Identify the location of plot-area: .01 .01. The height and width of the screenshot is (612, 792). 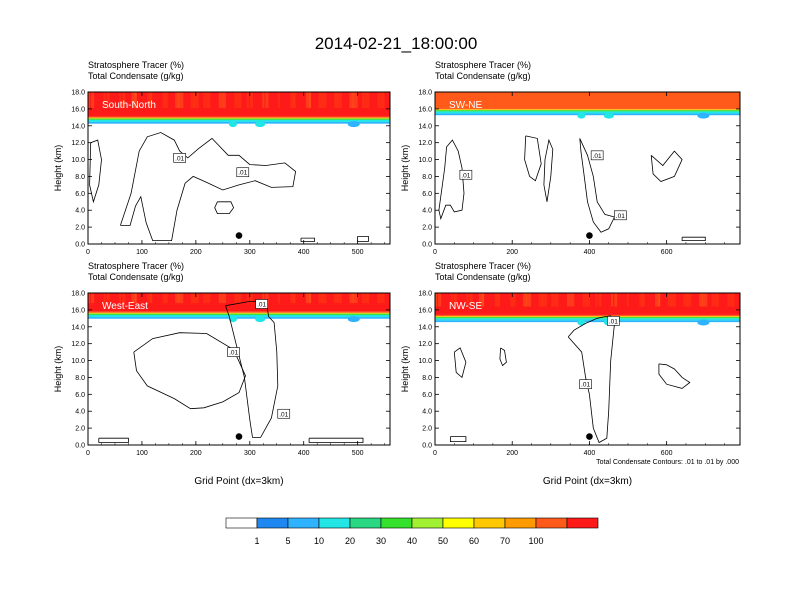
(239, 168).